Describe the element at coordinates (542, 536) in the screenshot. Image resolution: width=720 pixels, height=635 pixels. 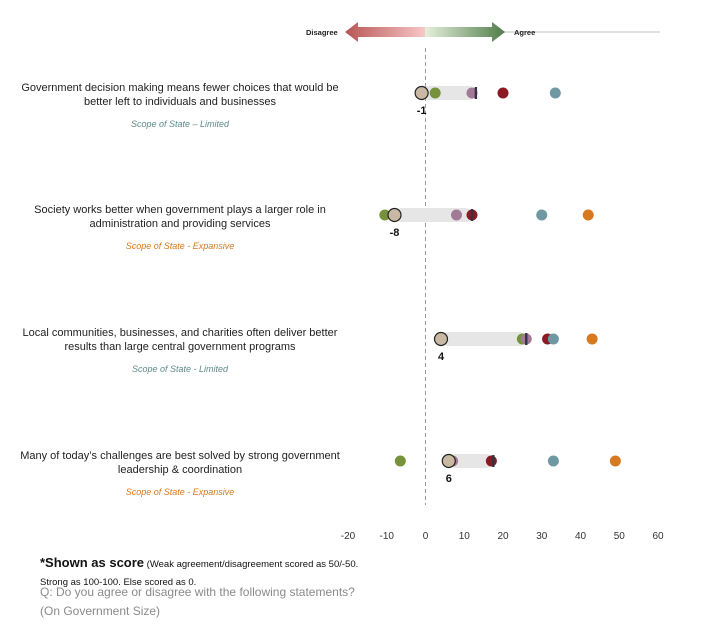
I see `x-tick-label: 30` at that location.